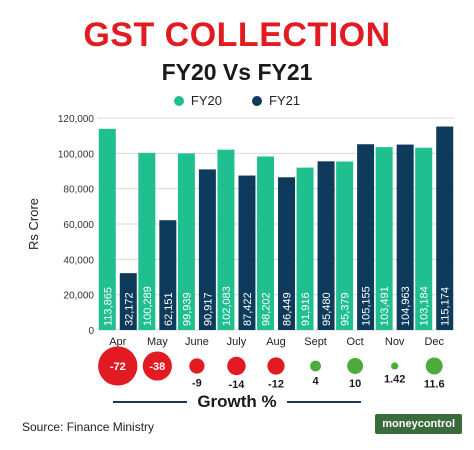  I want to click on bar-value-label: 87,422, so click(248, 309).